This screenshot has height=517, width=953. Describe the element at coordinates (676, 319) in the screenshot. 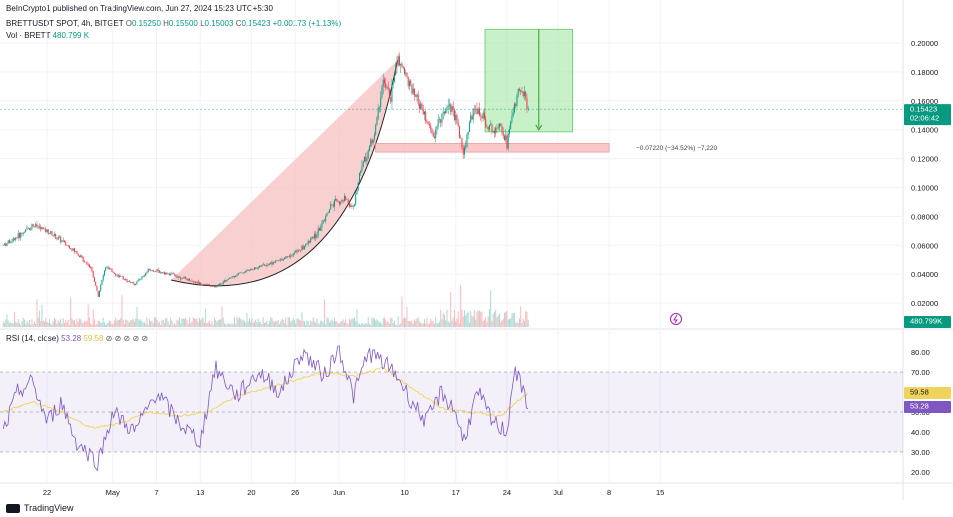

I see `lightning-icon` at that location.